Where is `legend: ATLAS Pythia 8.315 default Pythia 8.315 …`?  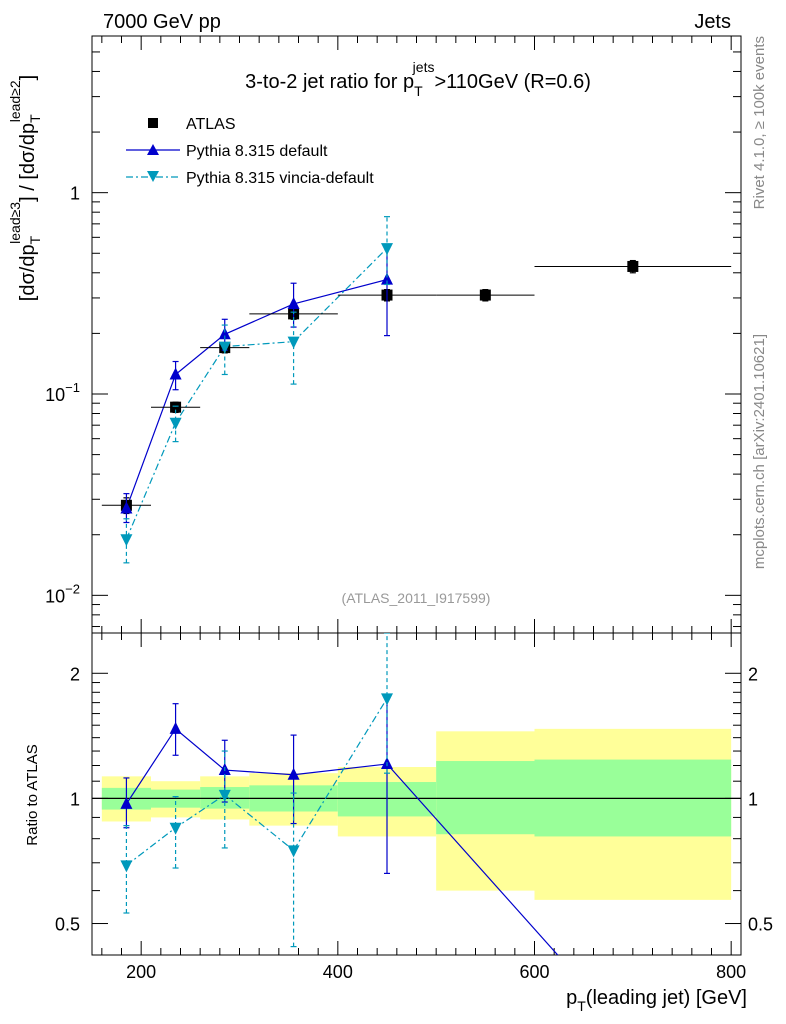
legend: ATLAS Pythia 8.315 default Pythia 8.315 … is located at coordinates (250, 151).